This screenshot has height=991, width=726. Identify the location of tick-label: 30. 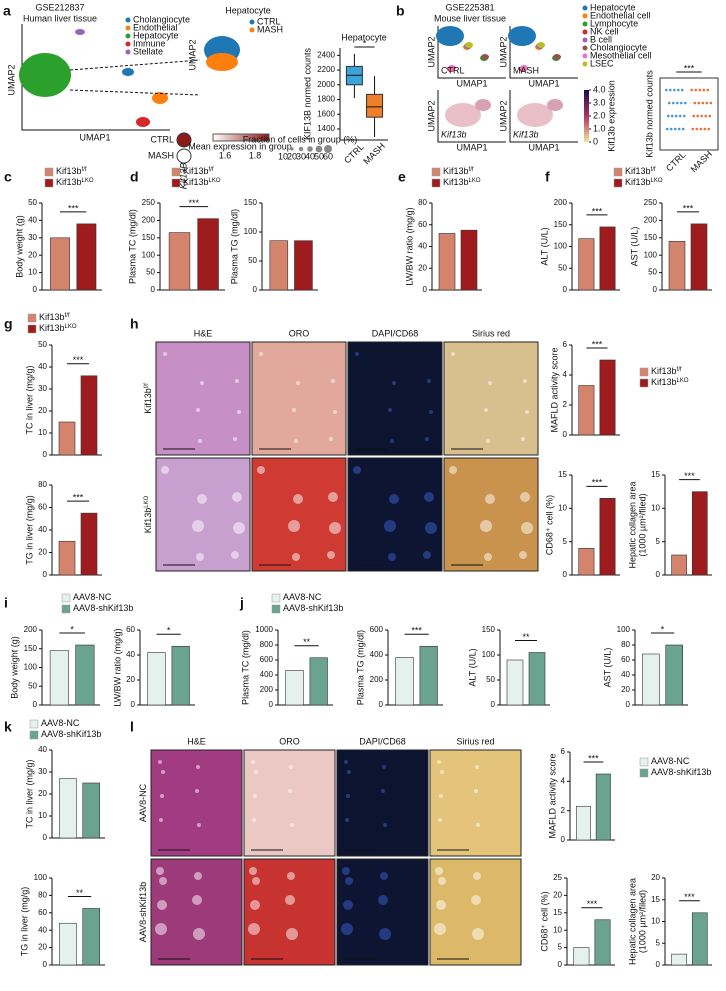
(301, 156).